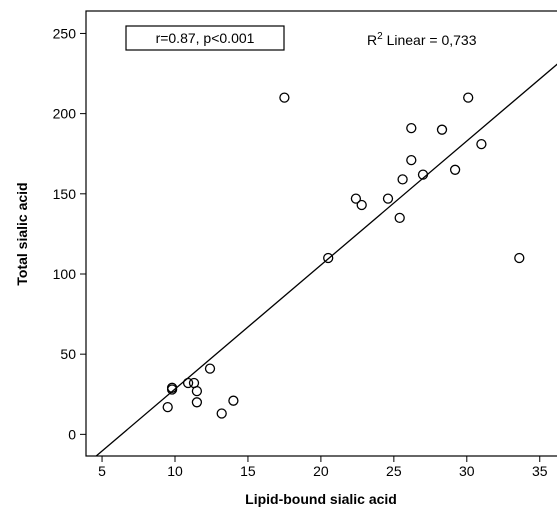 Image resolution: width=557 pixels, height=514 pixels. I want to click on r2-annotation-superscript: 2, so click(380, 36).